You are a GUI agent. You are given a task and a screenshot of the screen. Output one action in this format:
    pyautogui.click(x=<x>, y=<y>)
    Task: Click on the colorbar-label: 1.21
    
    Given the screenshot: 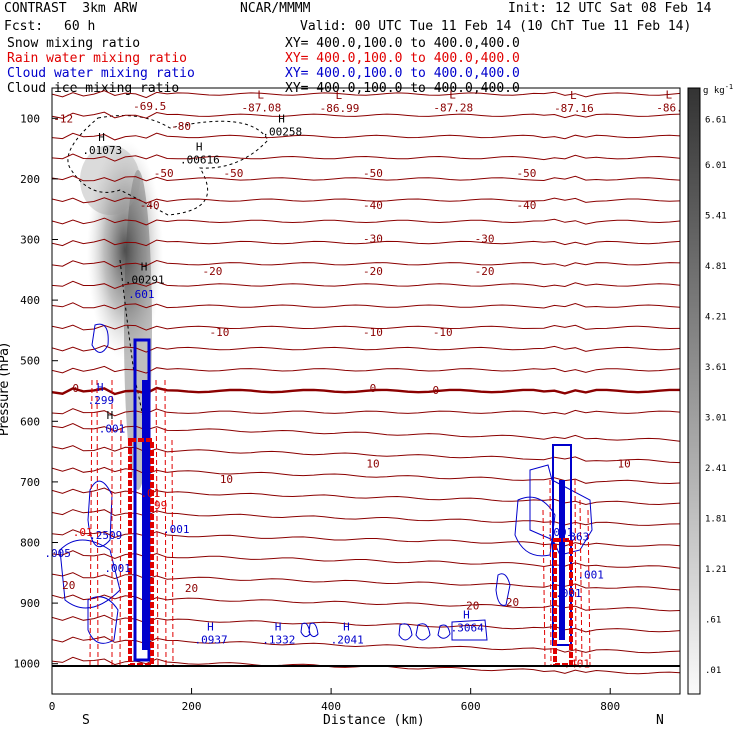 What is the action you would take?
    pyautogui.click(x=716, y=570)
    